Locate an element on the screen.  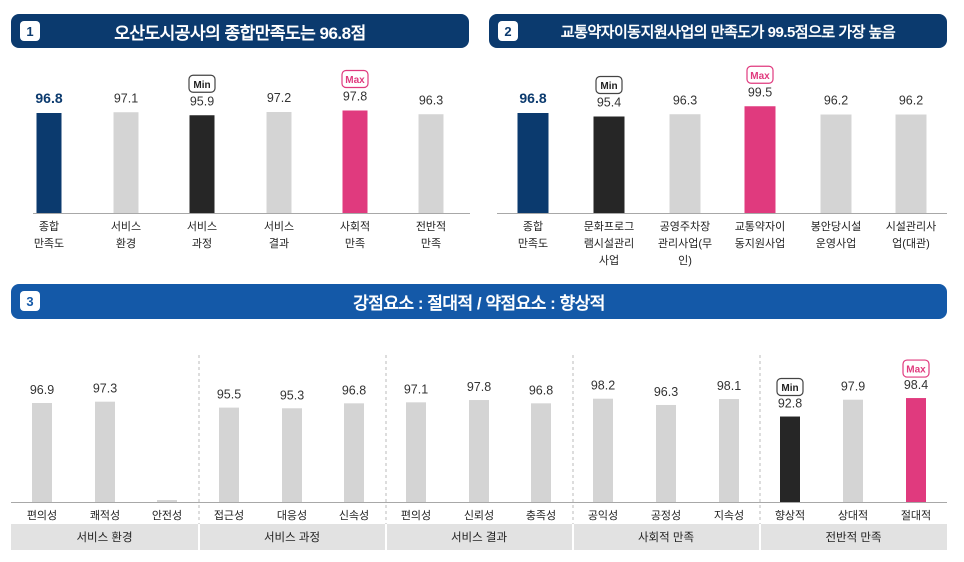
group-label: 전반적 만족 is located at coordinates (853, 537).